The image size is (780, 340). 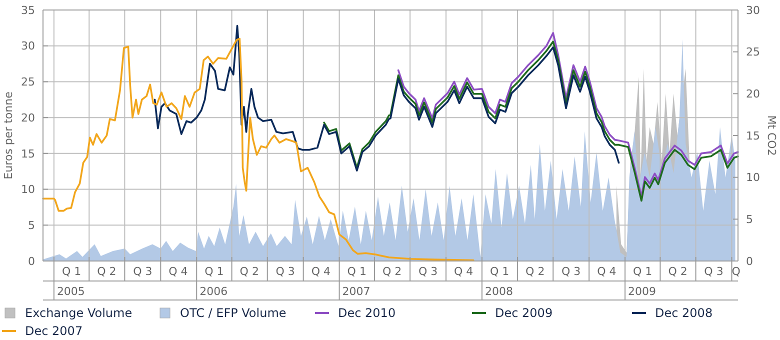 I want to click on y2-tick-label: 30, so click(x=753, y=10).